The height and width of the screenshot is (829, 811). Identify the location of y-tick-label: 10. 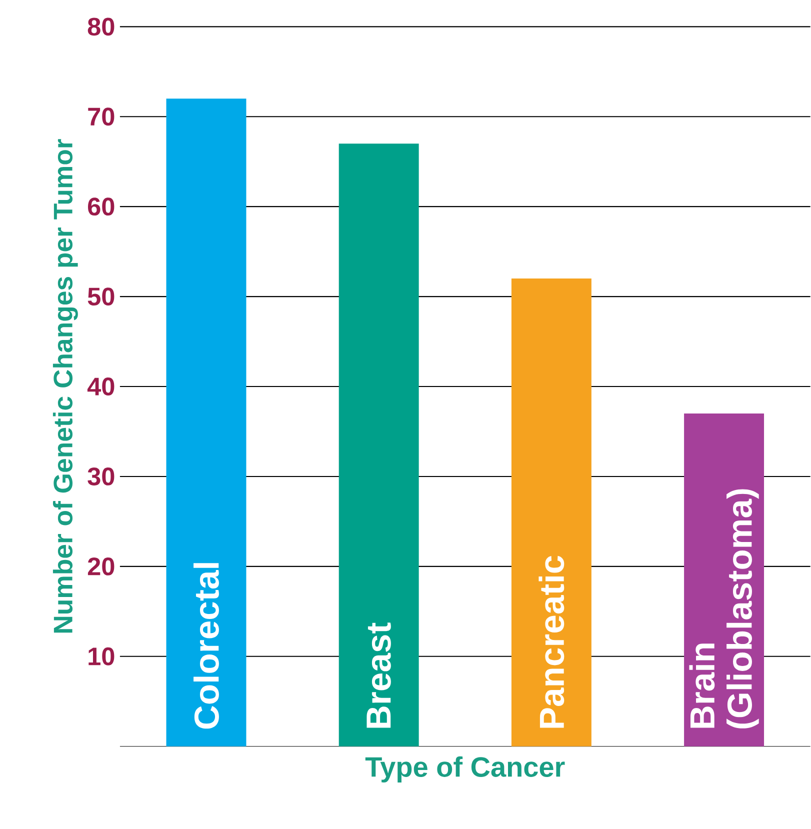
(101, 656).